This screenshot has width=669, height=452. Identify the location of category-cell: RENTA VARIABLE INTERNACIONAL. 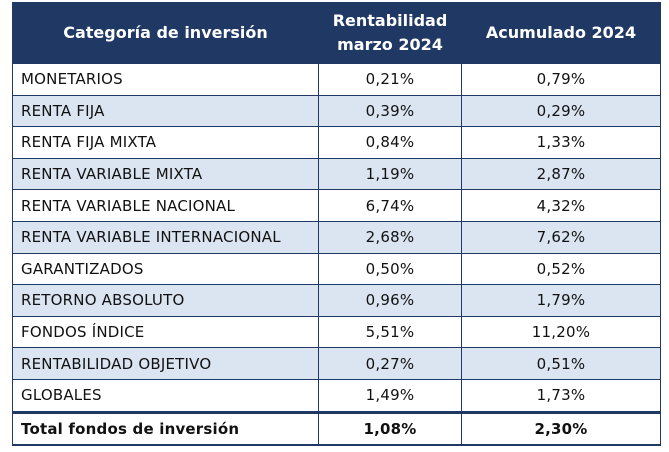
(165, 237).